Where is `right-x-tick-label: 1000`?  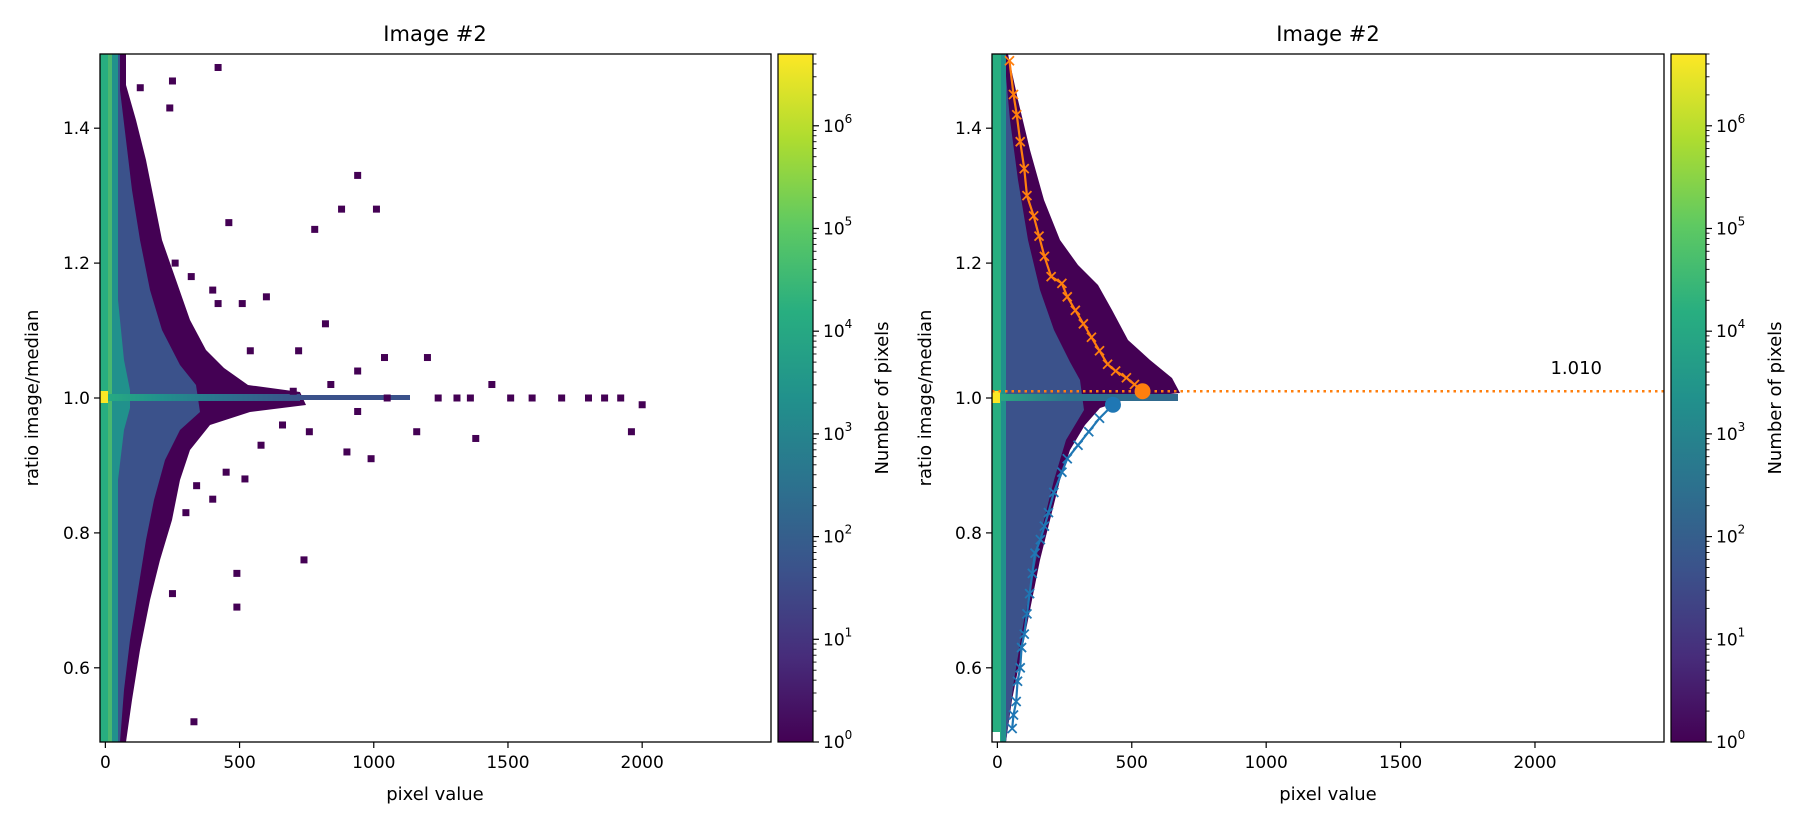
right-x-tick-label: 1000 is located at coordinates (1266, 763).